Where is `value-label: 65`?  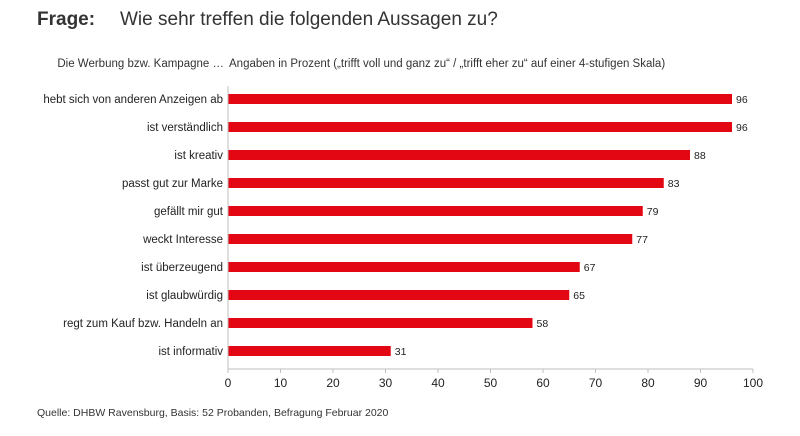
value-label: 65 is located at coordinates (579, 296).